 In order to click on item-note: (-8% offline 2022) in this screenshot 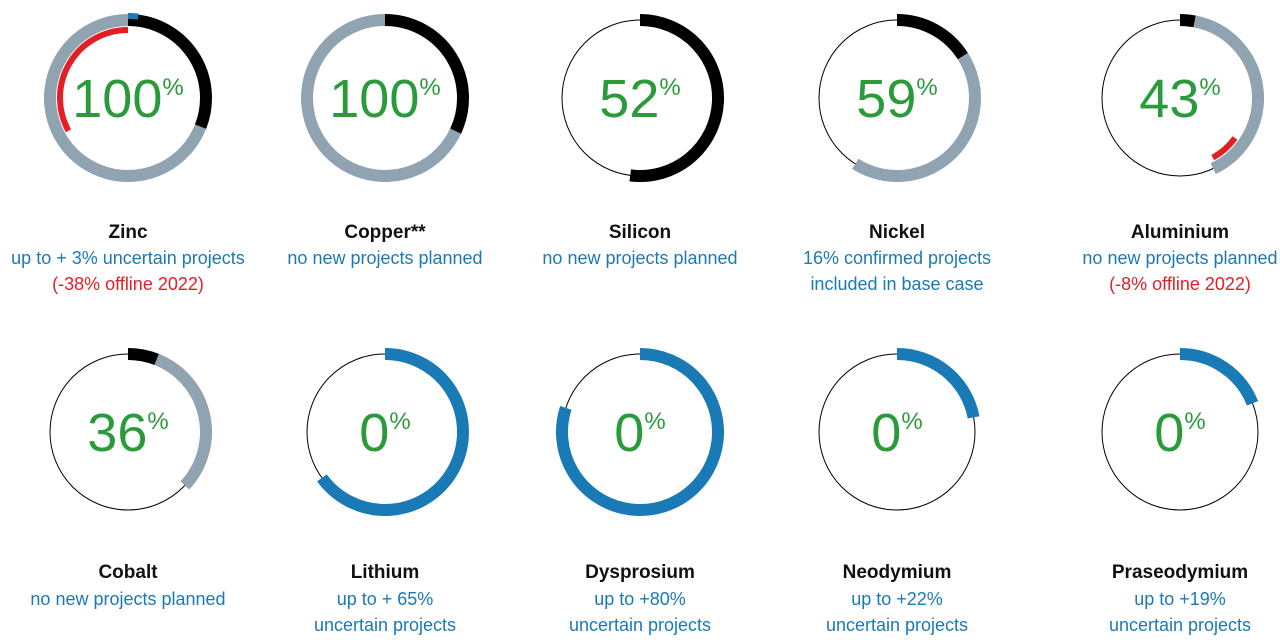, I will do `click(1180, 284)`.